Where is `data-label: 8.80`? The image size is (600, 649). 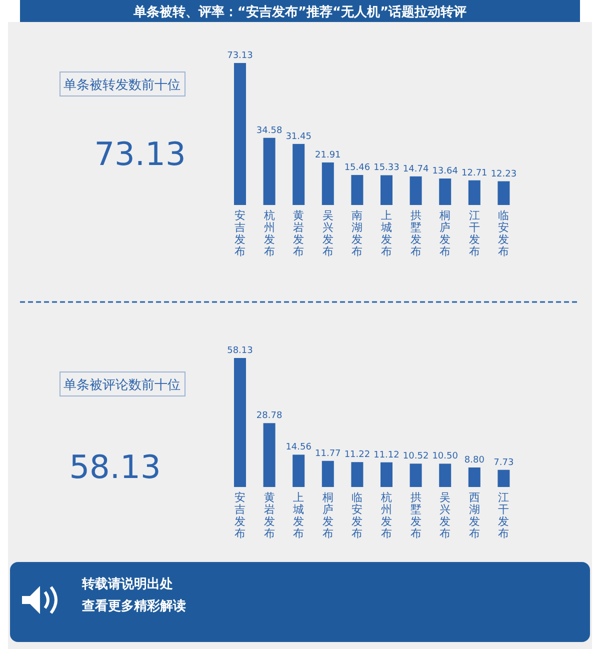 data-label: 8.80 is located at coordinates (474, 460).